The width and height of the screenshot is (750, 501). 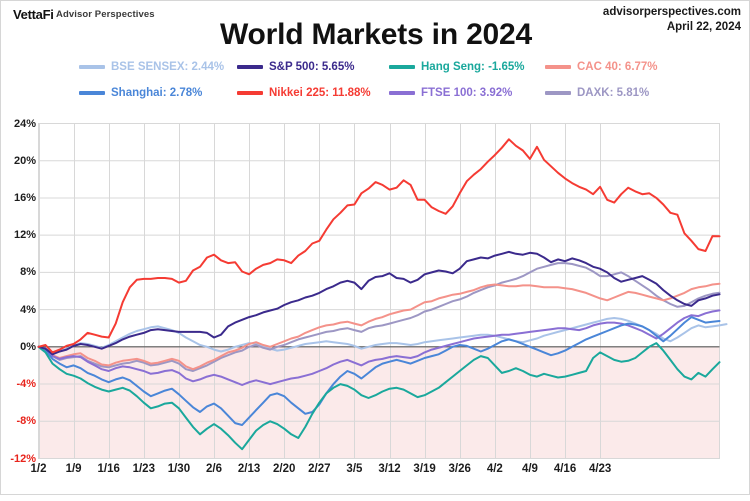 I want to click on y-axis-tick-label: -4%, so click(x=26, y=384).